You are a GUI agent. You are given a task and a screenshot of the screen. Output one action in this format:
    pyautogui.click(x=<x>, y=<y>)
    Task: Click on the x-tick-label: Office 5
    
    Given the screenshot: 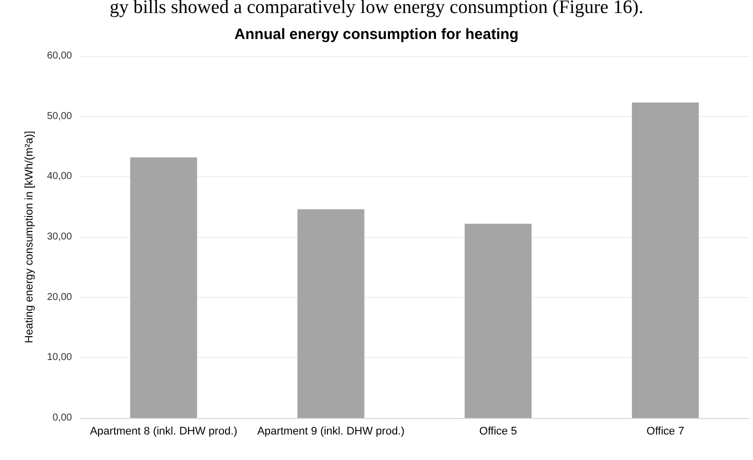 What is the action you would take?
    pyautogui.click(x=498, y=432)
    